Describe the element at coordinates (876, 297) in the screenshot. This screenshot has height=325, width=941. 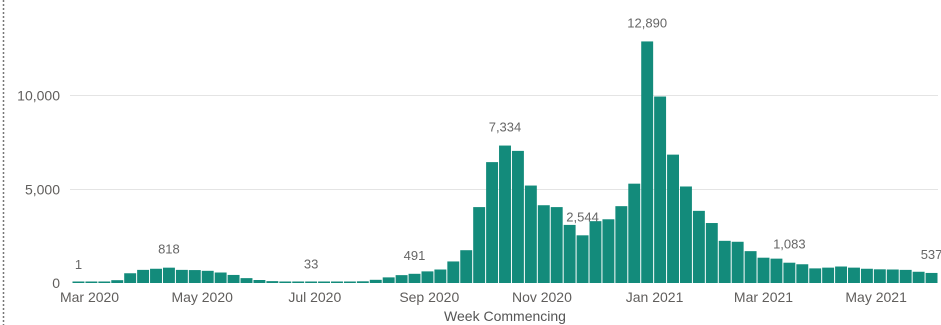
I see `x-tick-label: May 2021` at that location.